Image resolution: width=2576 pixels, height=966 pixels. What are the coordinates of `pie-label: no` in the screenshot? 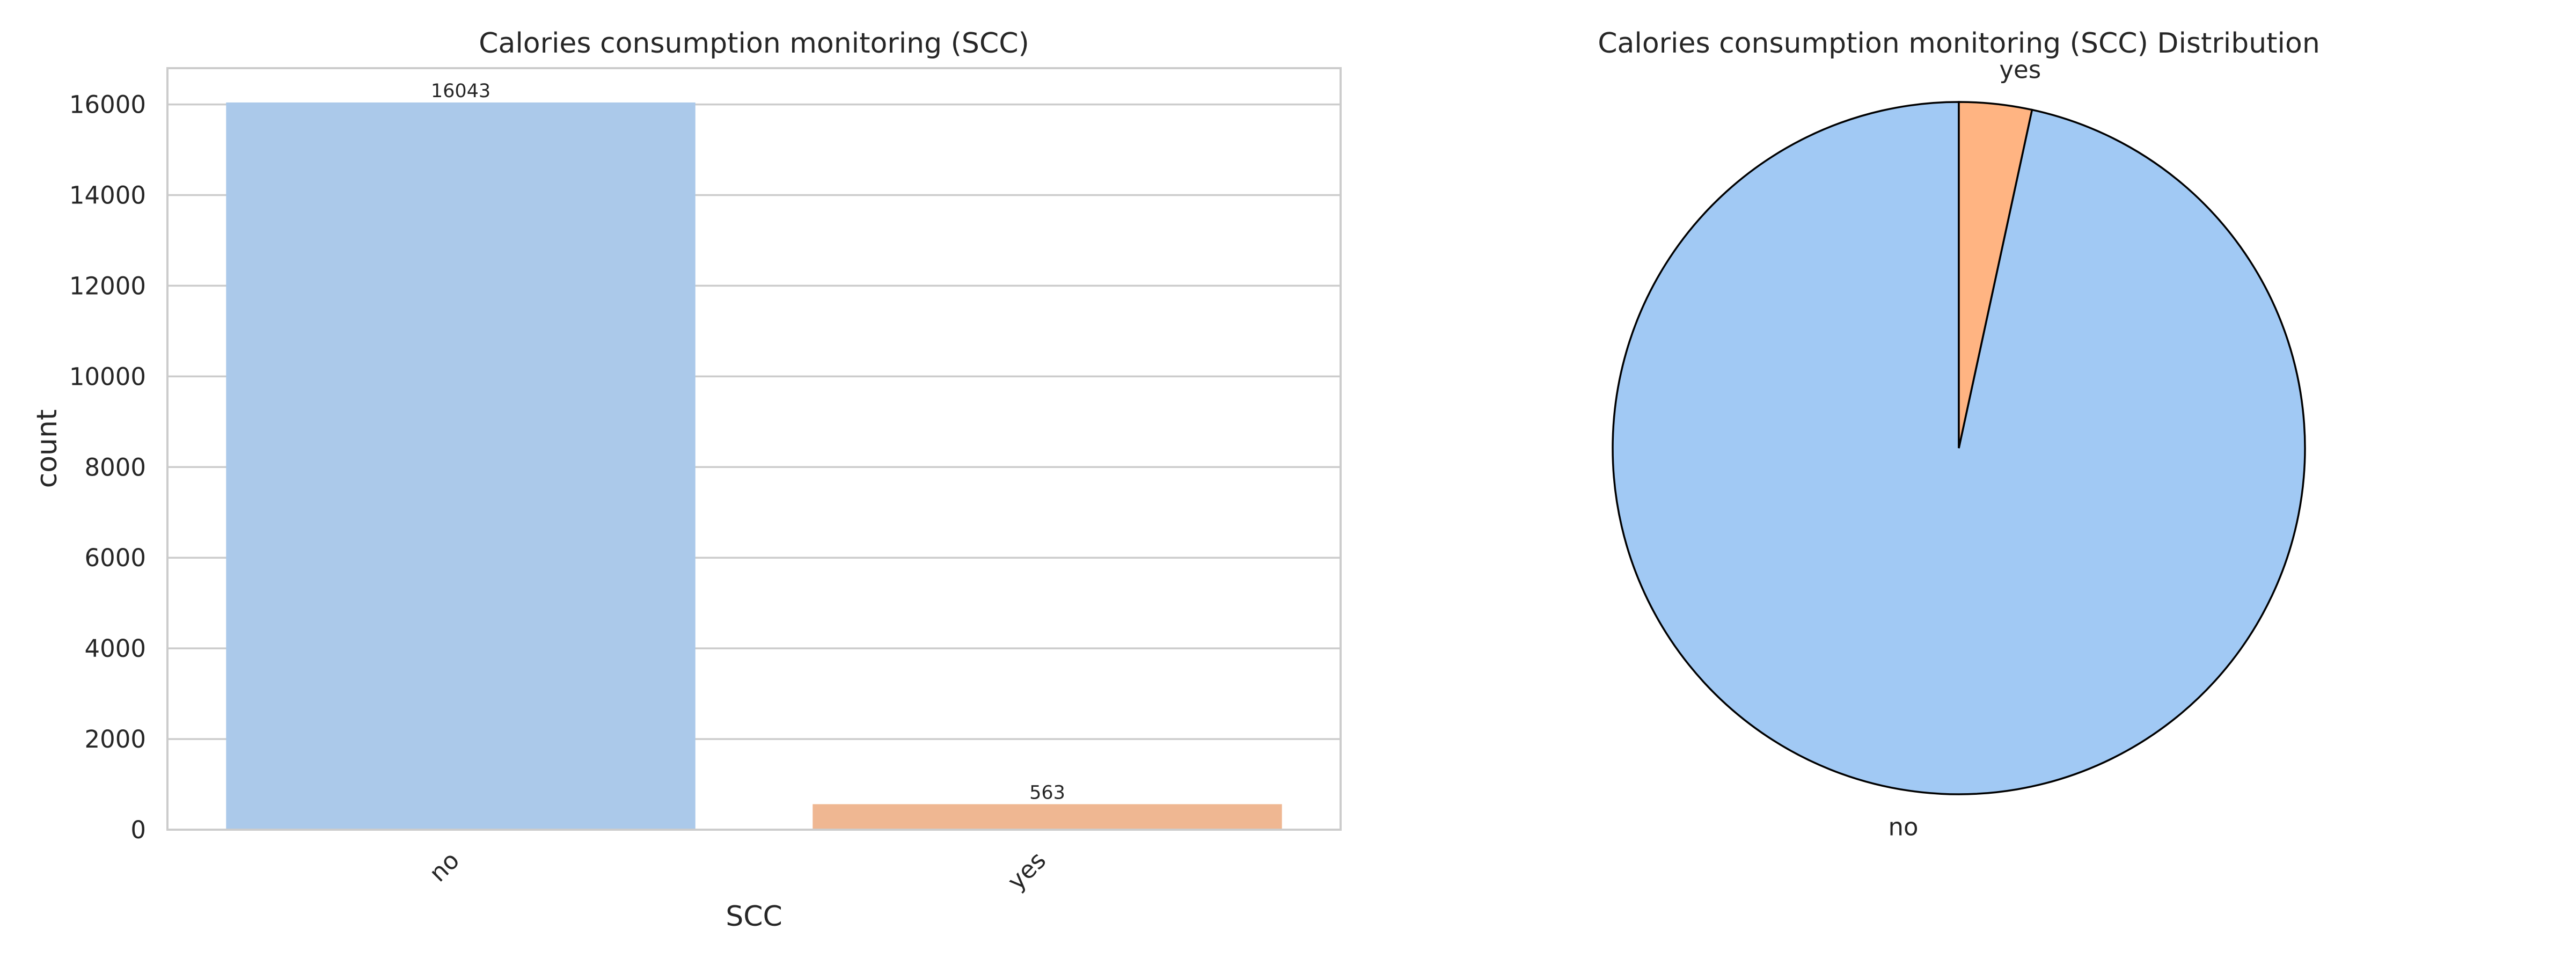 It's located at (1904, 827).